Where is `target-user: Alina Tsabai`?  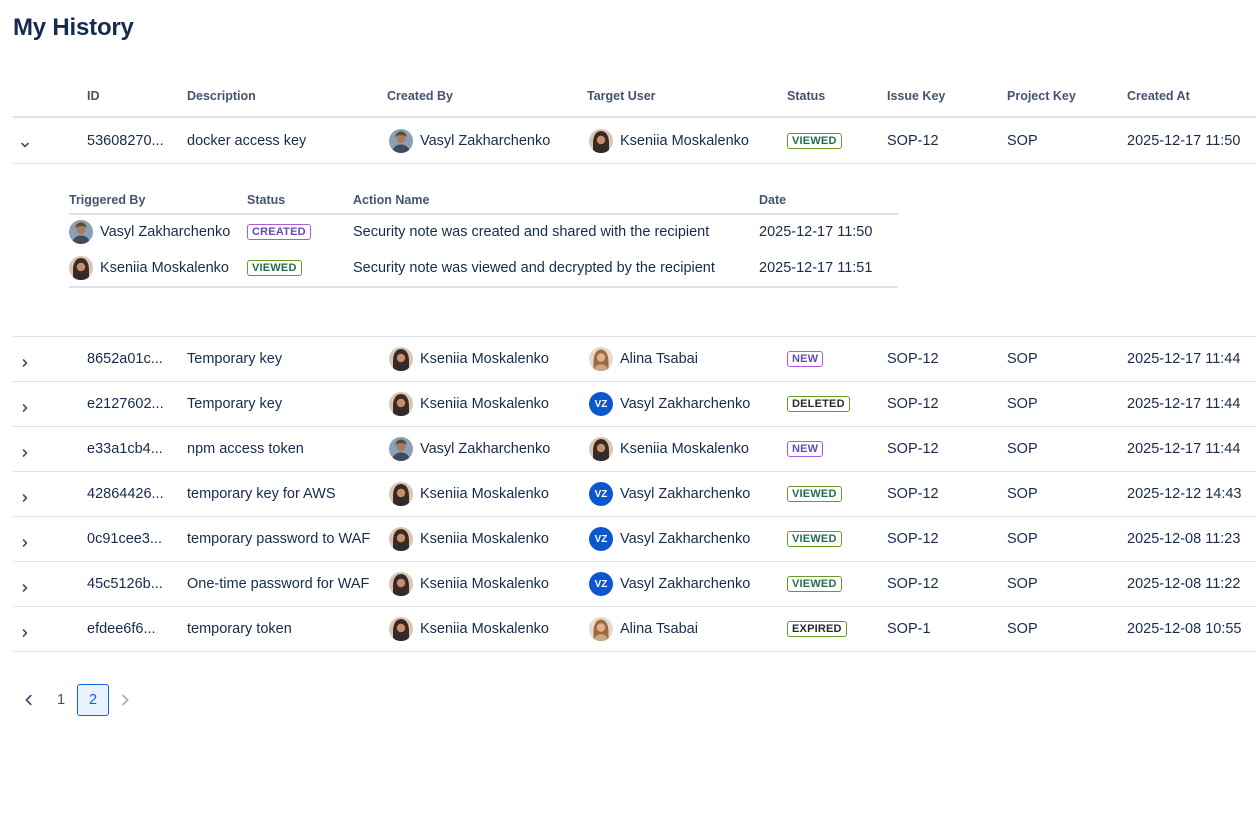 target-user: Alina Tsabai is located at coordinates (643, 629).